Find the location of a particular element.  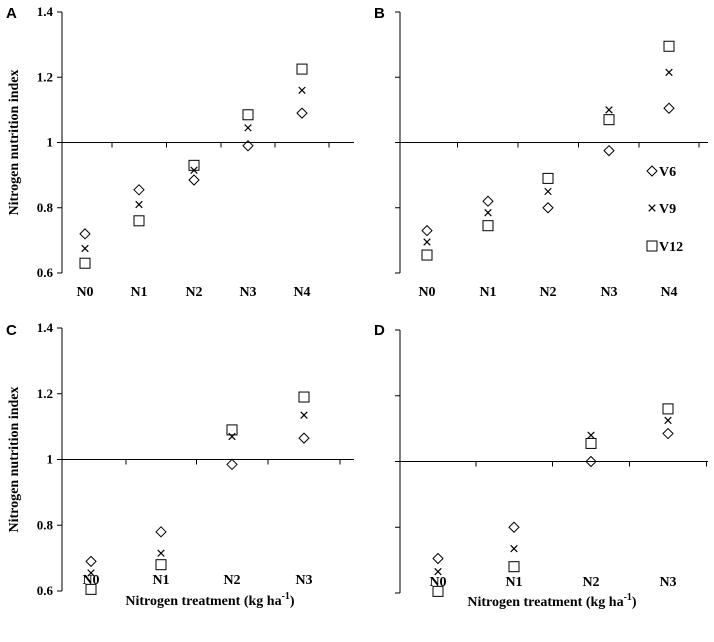

y-tick-label: 1 is located at coordinates (50, 459).